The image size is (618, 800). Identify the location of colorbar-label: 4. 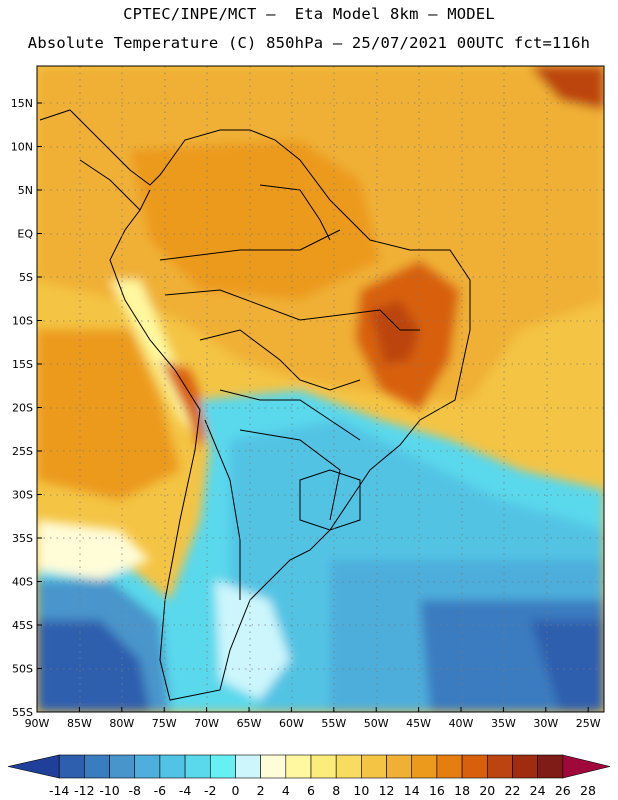
(286, 790).